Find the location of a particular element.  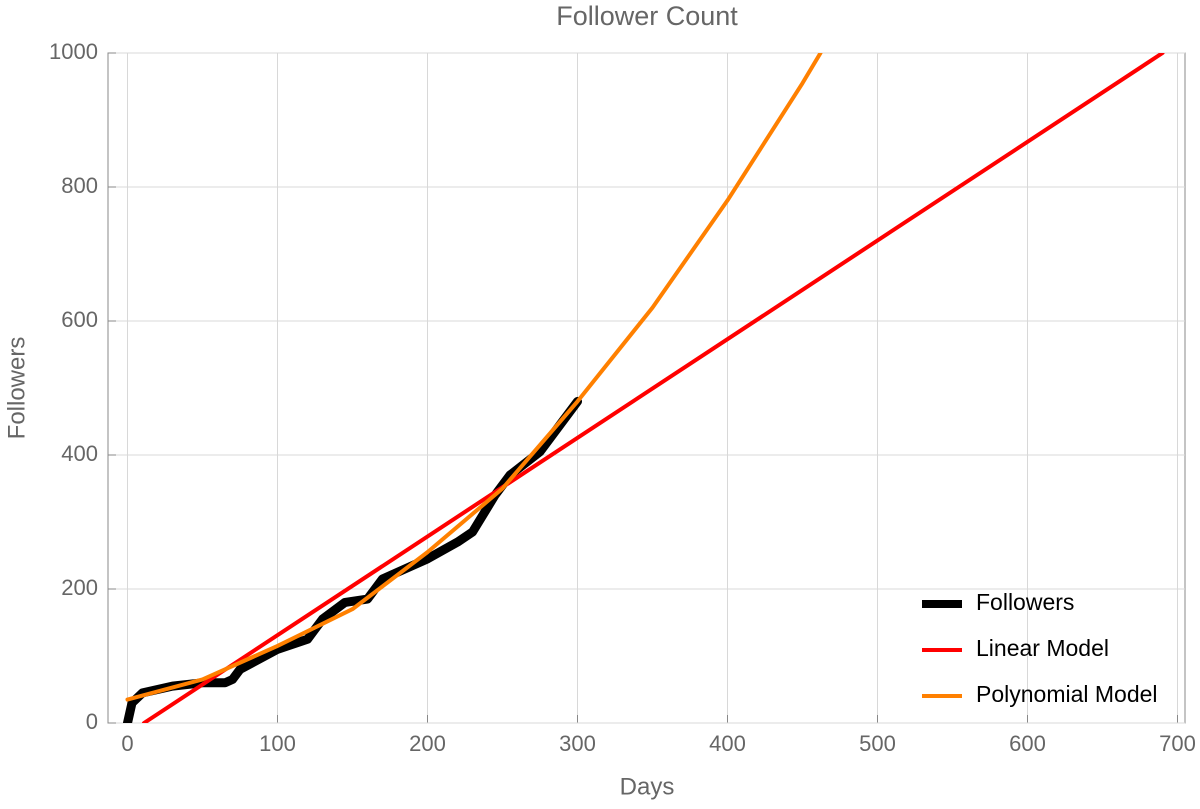

x-tick-label: 600 is located at coordinates (1027, 743).